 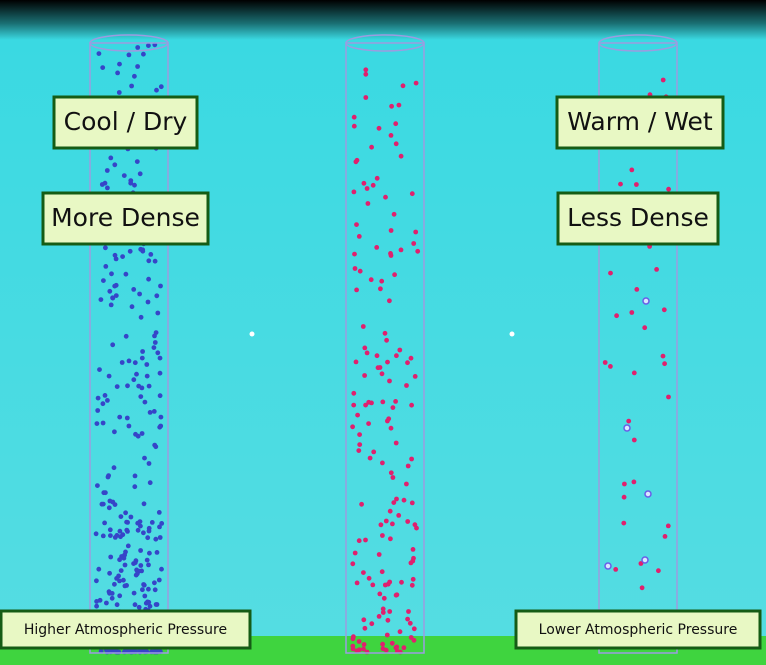 I want to click on tube-left-top, so click(x=129, y=43).